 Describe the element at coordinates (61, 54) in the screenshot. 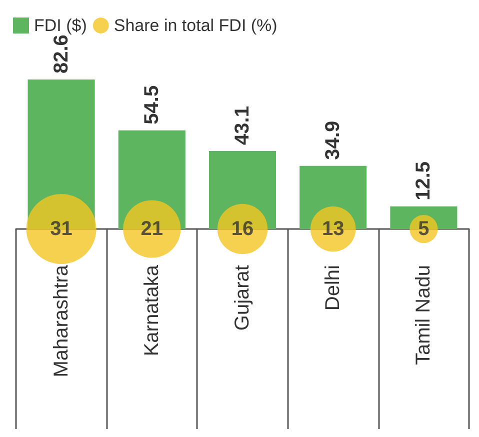

I see `data-label: 82.6` at that location.